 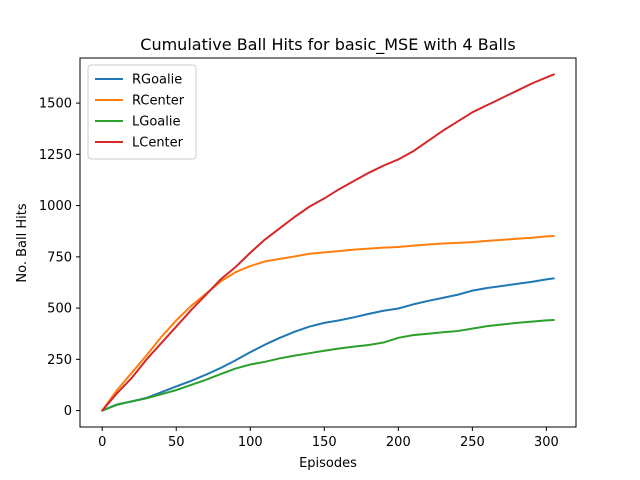 I want to click on legend-box, so click(x=142, y=112).